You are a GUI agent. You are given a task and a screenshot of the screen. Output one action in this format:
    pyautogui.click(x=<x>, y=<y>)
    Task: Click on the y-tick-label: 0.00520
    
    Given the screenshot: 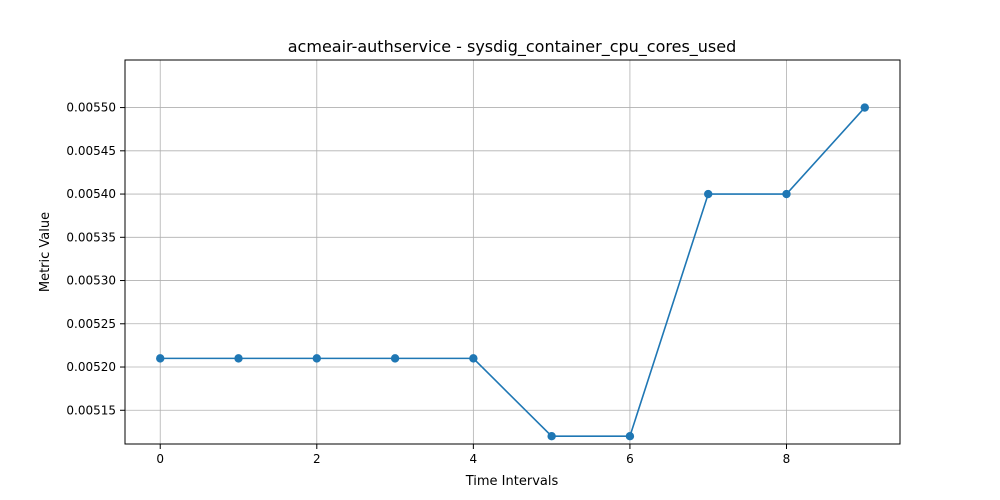 What is the action you would take?
    pyautogui.click(x=91, y=367)
    